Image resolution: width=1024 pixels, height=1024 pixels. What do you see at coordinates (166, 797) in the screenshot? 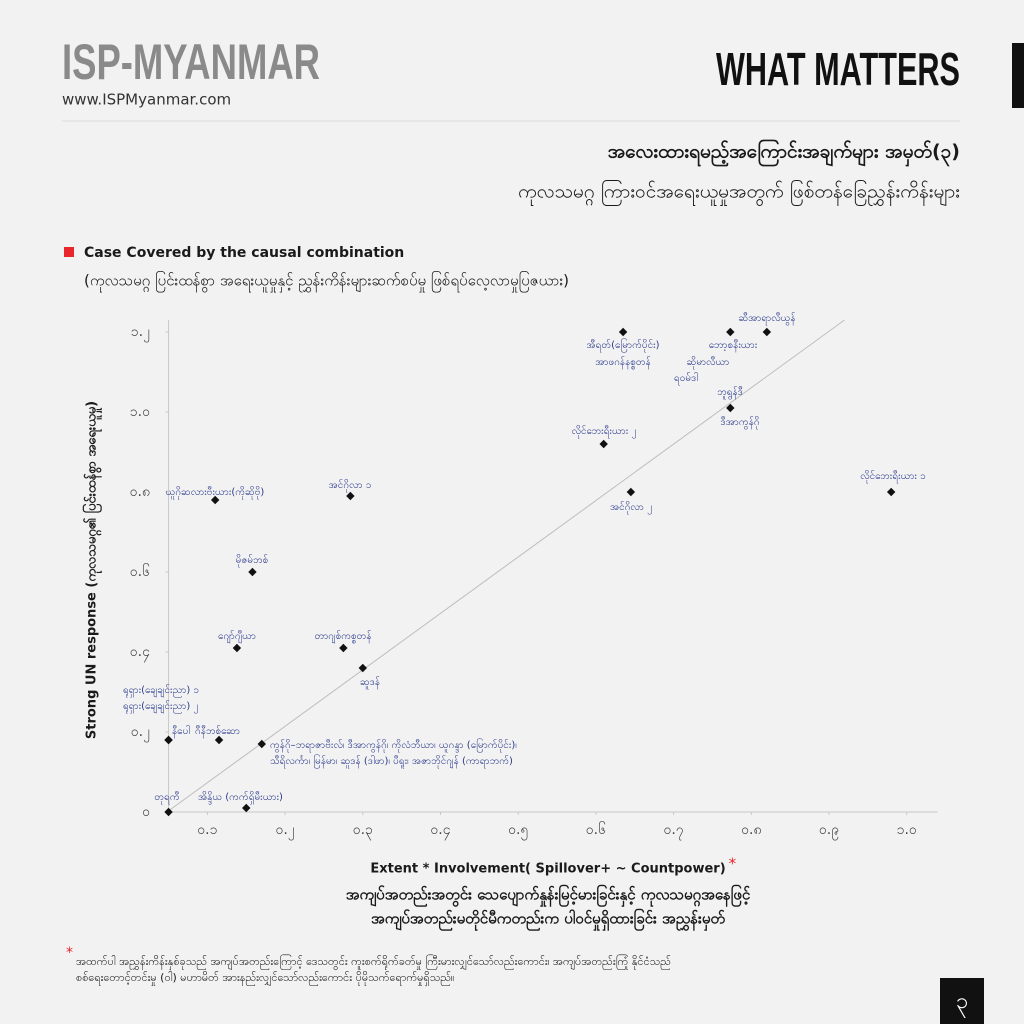
I see `point-label: တုရကီ` at bounding box center [166, 797].